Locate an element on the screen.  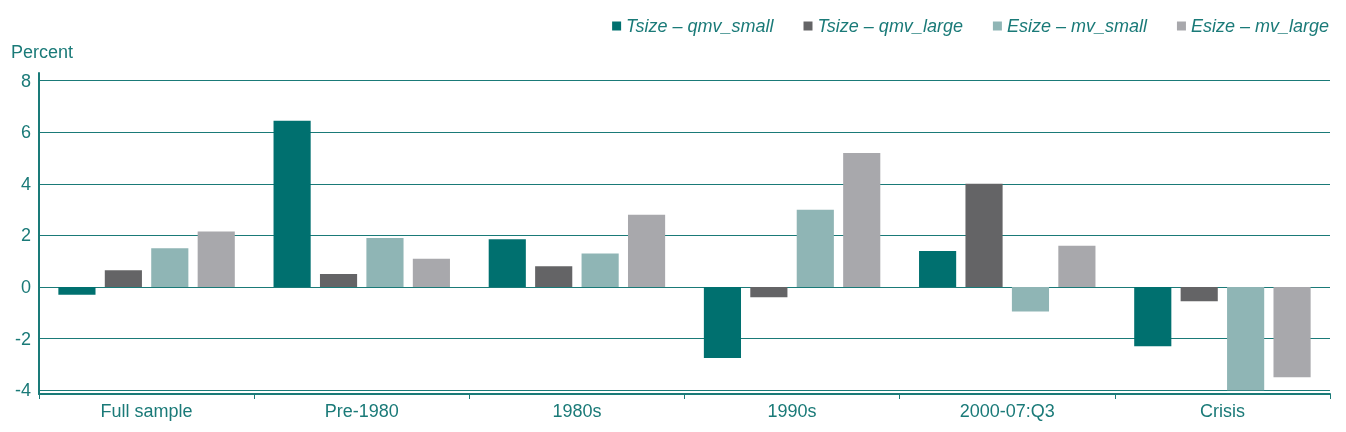
y-tick-label: 2 is located at coordinates (25, 235).